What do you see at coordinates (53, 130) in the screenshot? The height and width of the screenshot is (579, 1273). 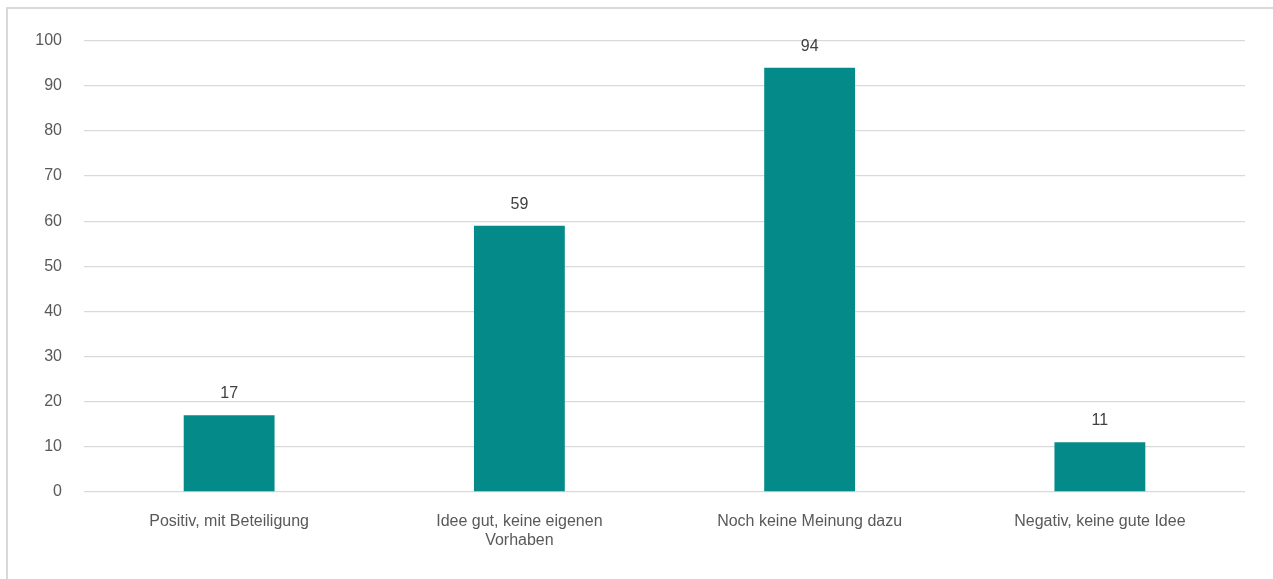 I see `y-tick-label: 80` at bounding box center [53, 130].